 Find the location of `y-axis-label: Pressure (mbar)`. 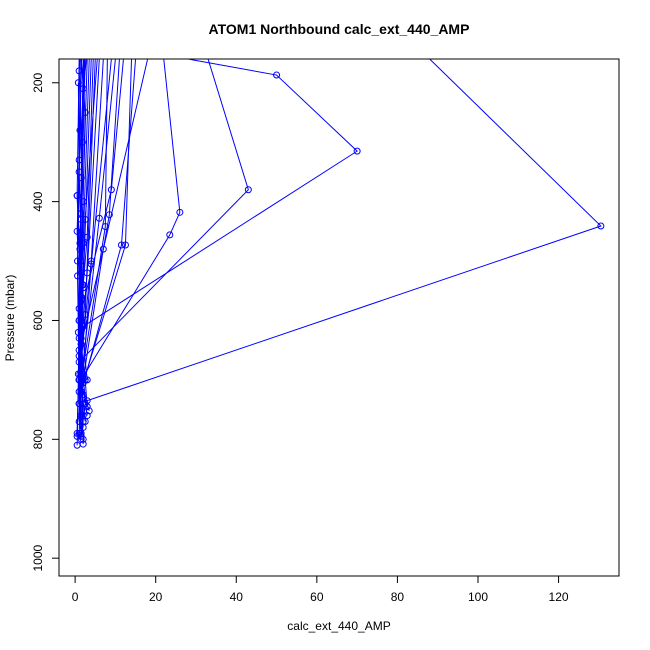

y-axis-label: Pressure (mbar) is located at coordinates (10, 318).